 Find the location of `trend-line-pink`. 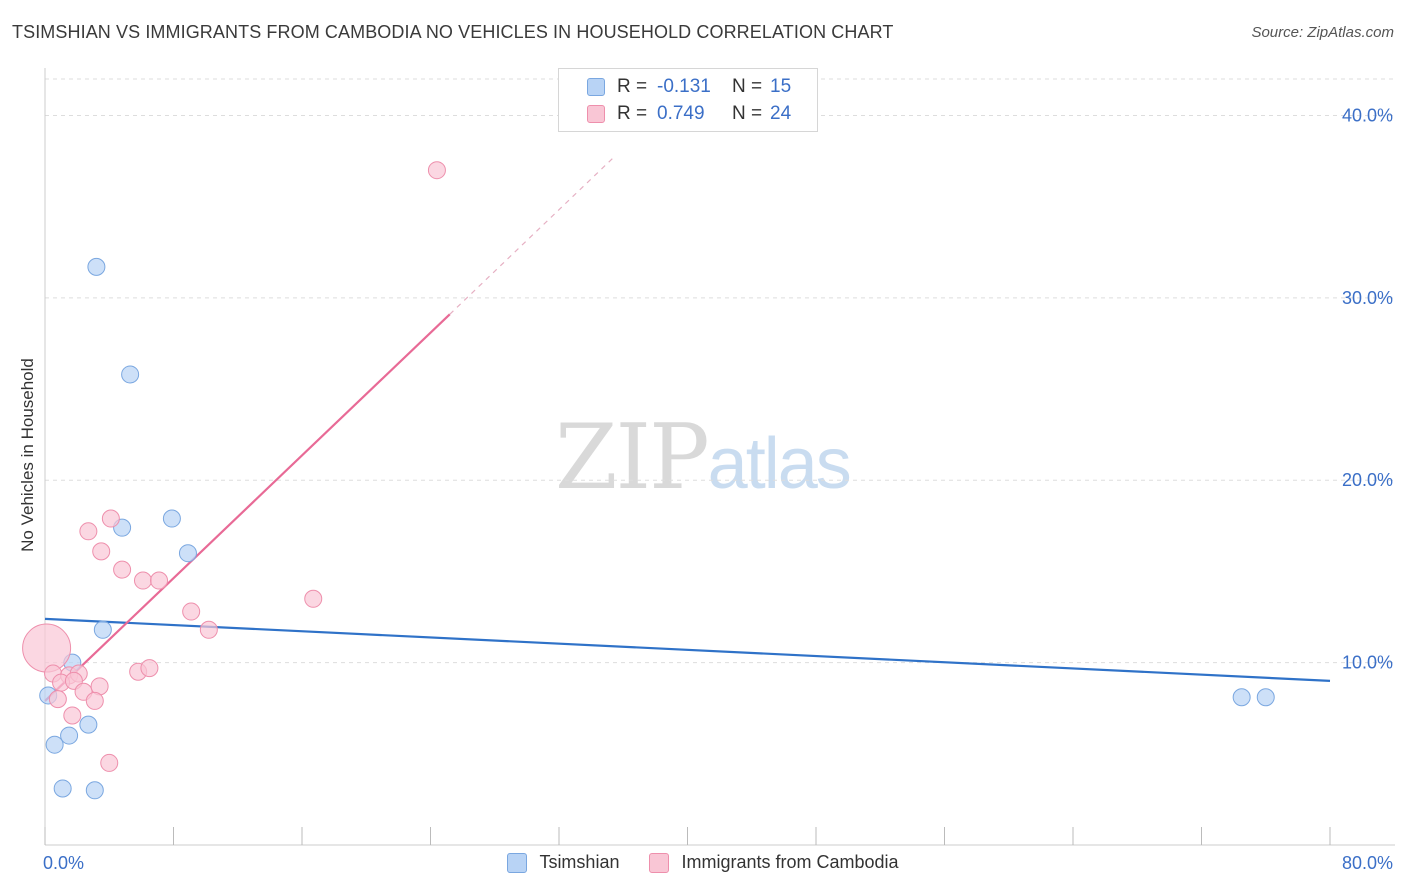

trend-line-pink is located at coordinates (247, 507).